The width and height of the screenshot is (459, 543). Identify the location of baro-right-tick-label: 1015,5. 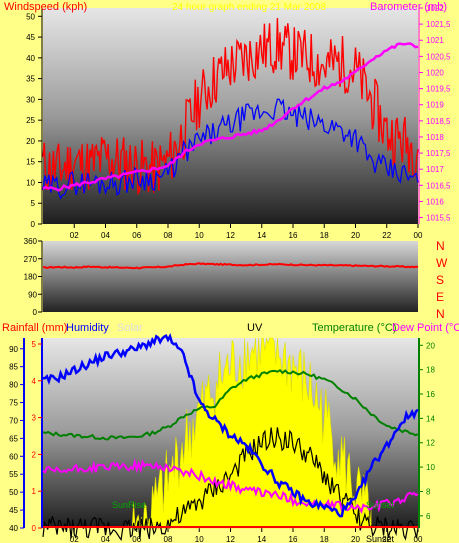
(438, 218).